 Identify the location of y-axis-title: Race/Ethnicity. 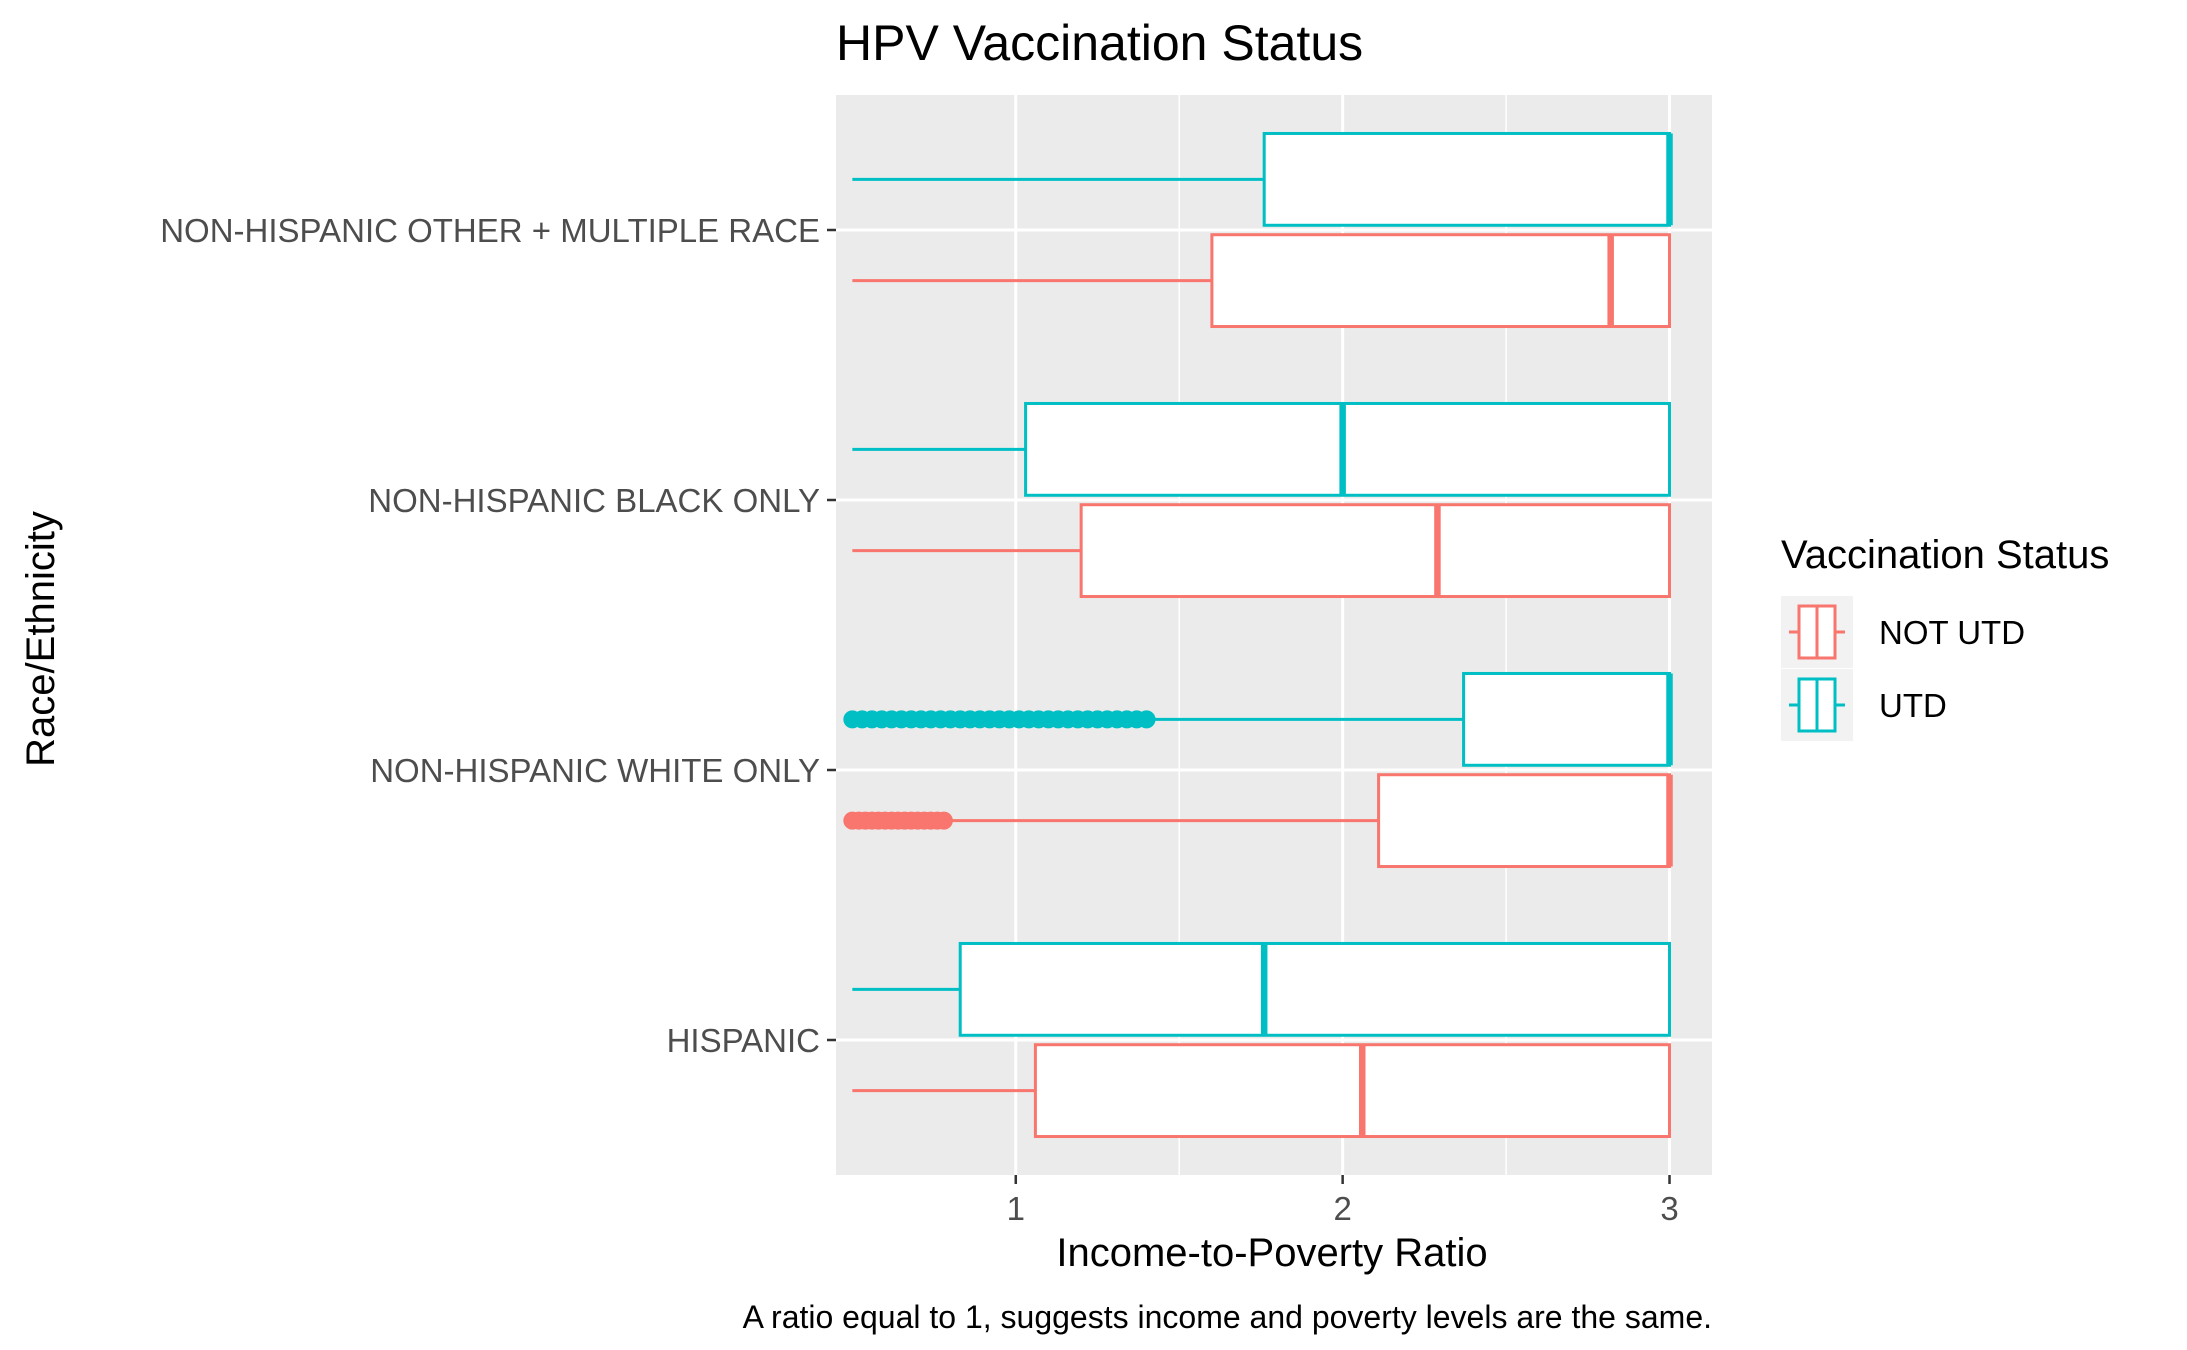
(41, 639).